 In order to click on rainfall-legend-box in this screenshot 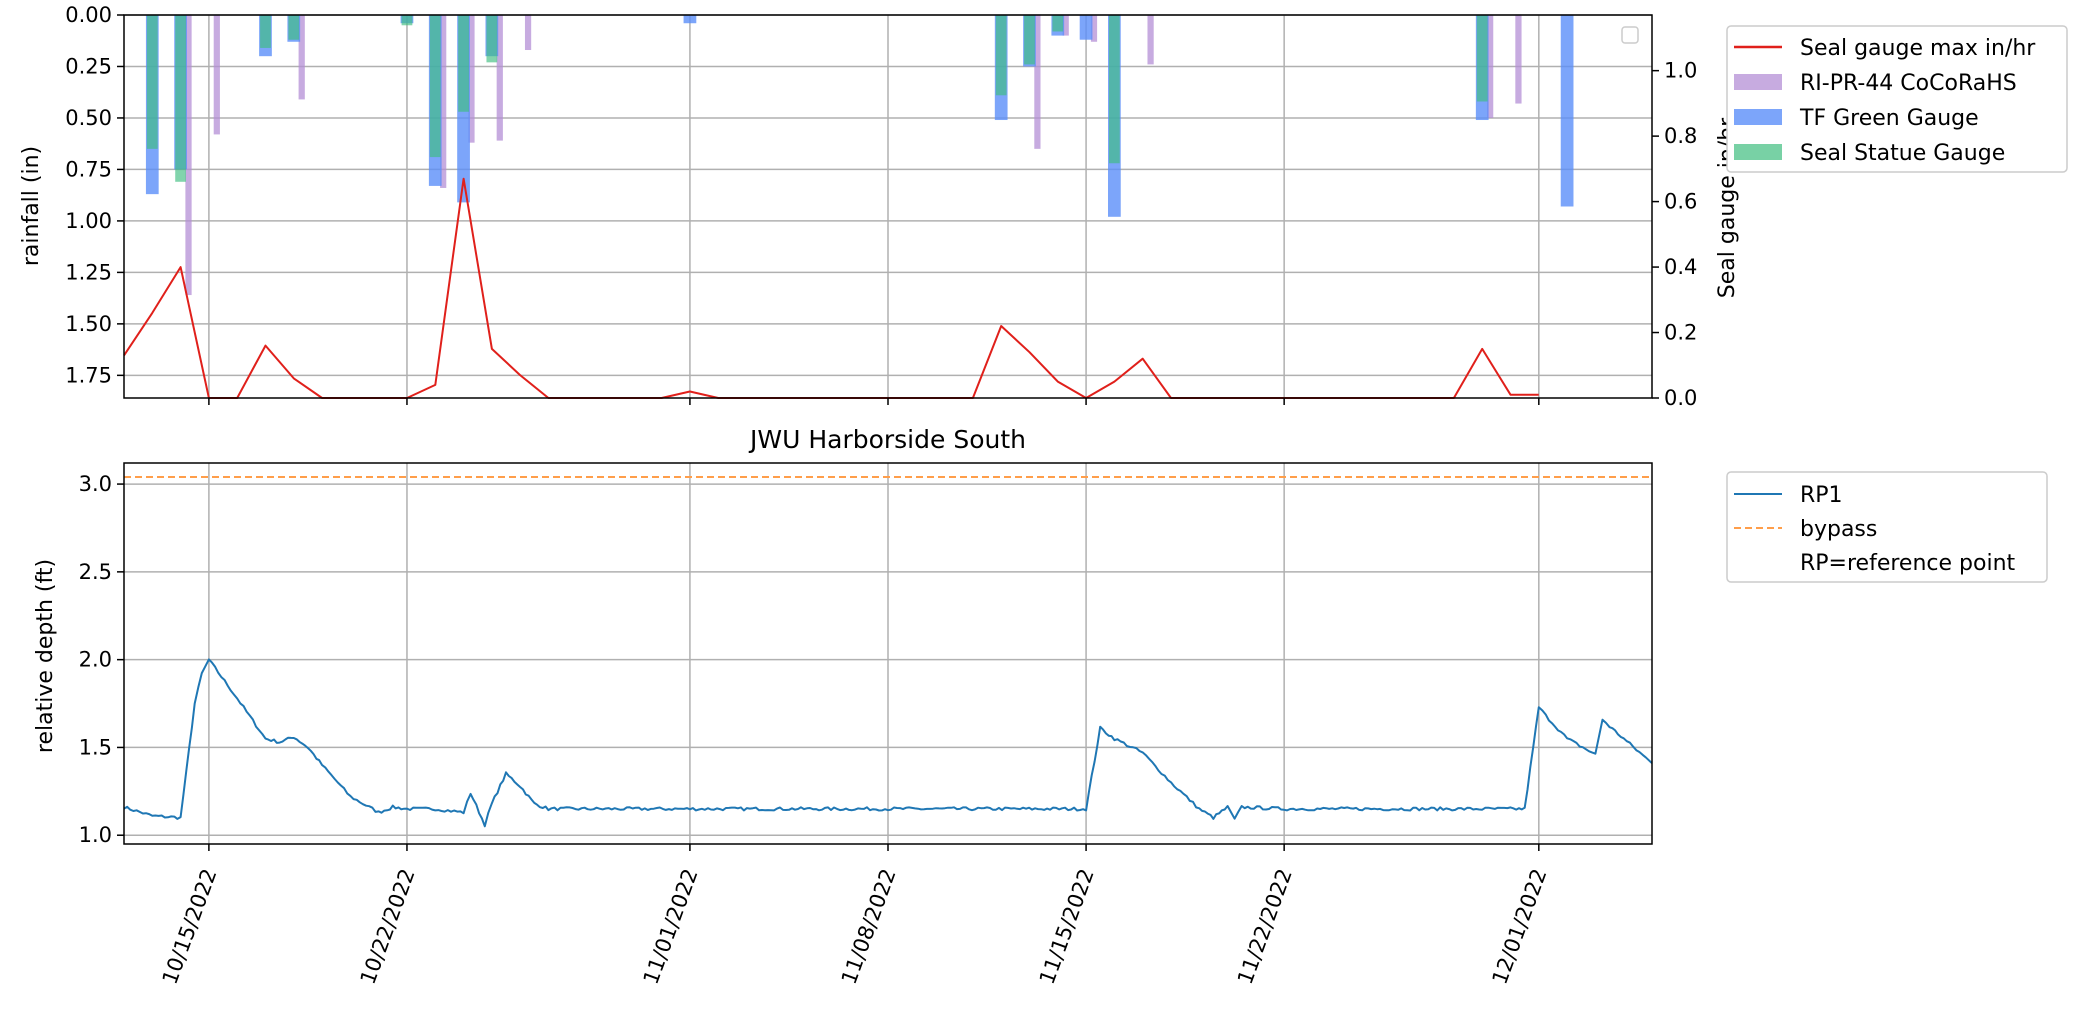, I will do `click(1897, 99)`.